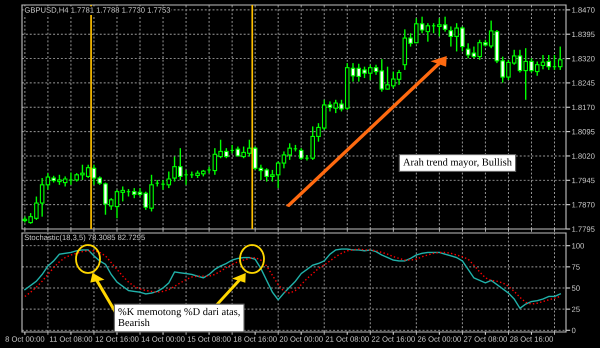 This screenshot has width=600, height=348. Describe the element at coordinates (560, 58) in the screenshot. I see `candlestick` at that location.